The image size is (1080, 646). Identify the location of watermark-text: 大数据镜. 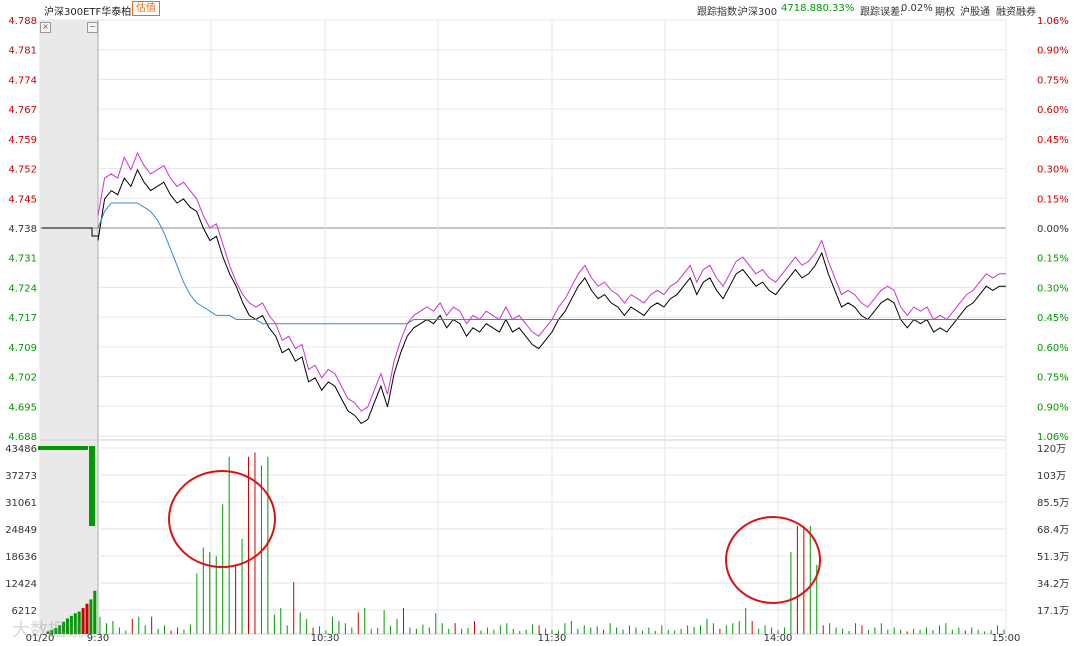
(48, 630).